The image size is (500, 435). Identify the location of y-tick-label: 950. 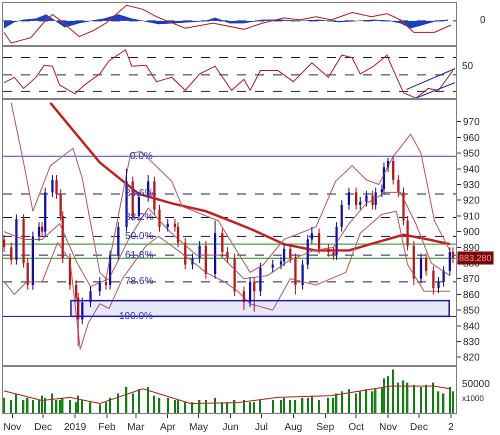
(471, 154).